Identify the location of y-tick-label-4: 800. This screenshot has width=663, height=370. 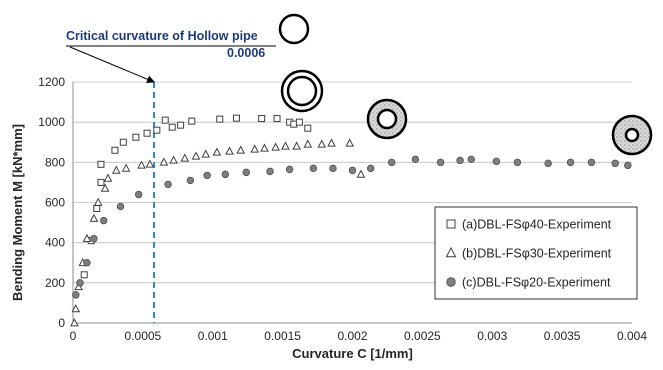
(55, 162).